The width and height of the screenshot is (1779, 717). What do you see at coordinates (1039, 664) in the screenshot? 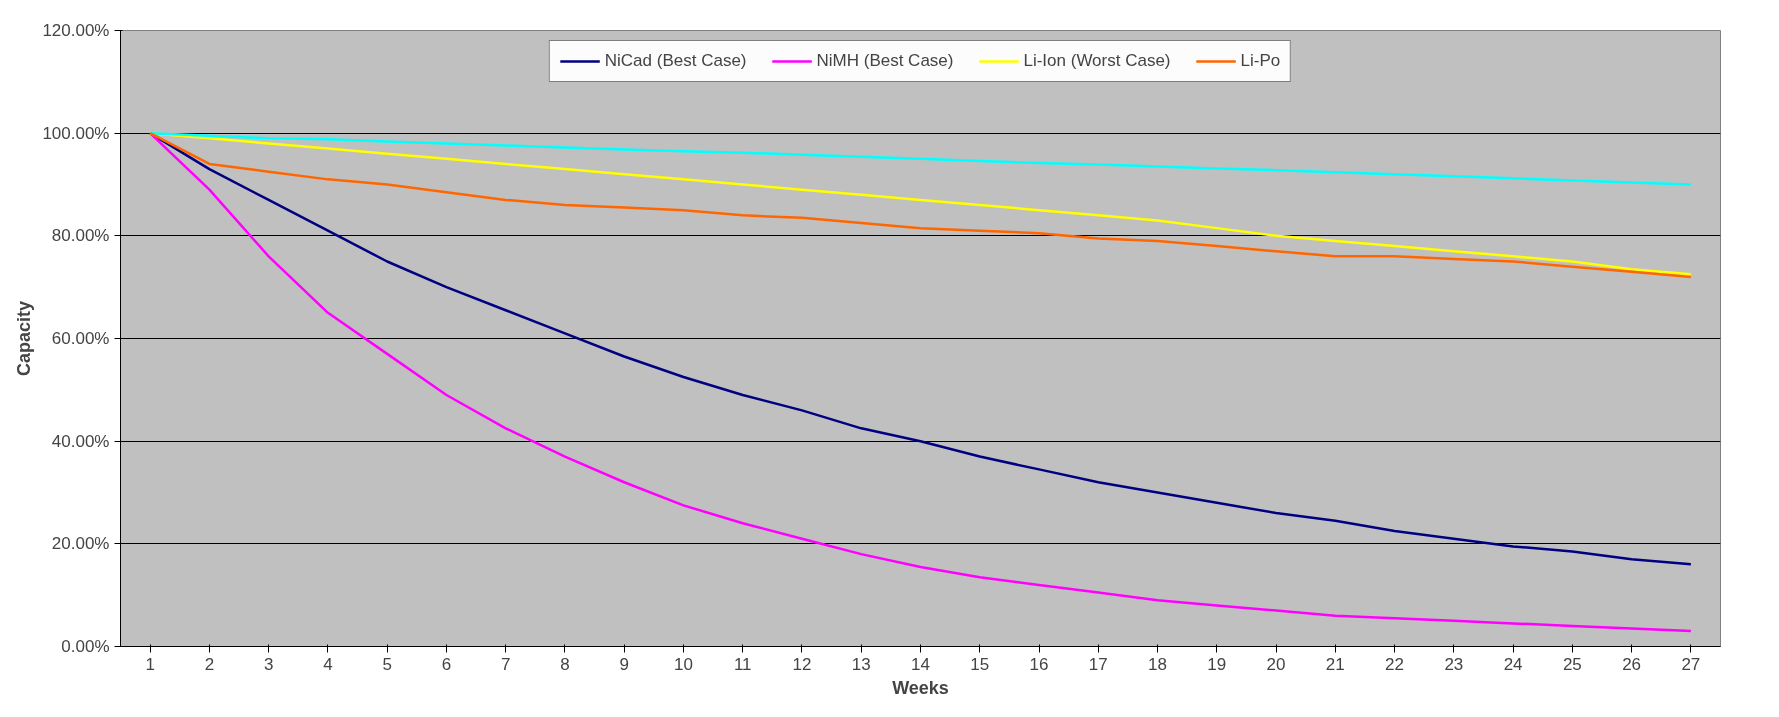
I see `x-tick-label: 16` at bounding box center [1039, 664].